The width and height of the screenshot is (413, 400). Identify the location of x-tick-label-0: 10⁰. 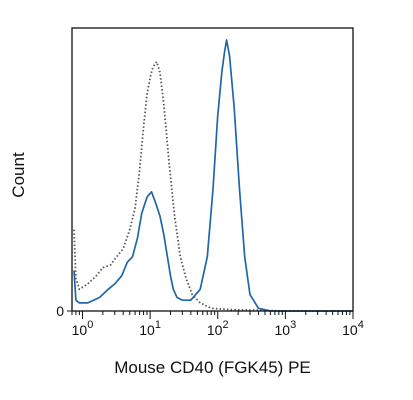
(83, 328).